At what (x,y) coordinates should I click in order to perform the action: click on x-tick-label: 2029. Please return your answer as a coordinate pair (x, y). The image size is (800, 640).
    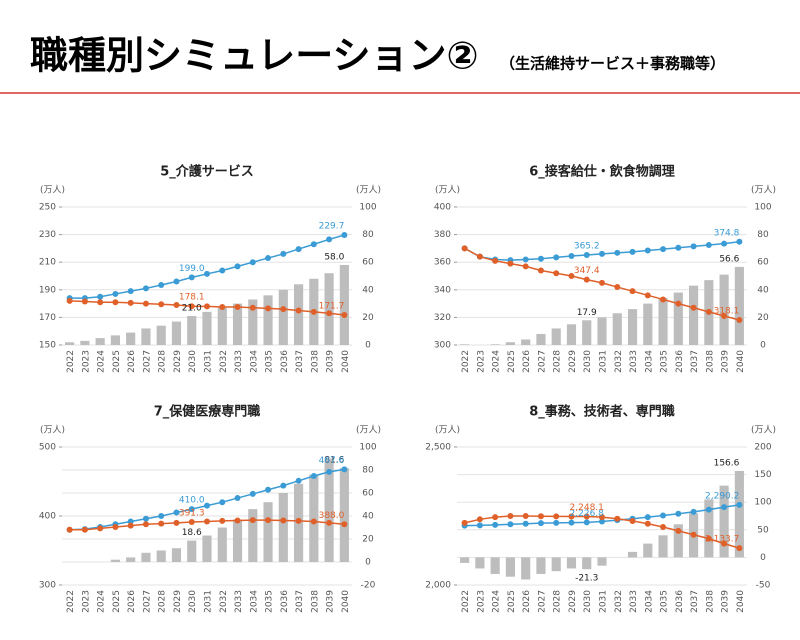
    Looking at the image, I should click on (573, 361).